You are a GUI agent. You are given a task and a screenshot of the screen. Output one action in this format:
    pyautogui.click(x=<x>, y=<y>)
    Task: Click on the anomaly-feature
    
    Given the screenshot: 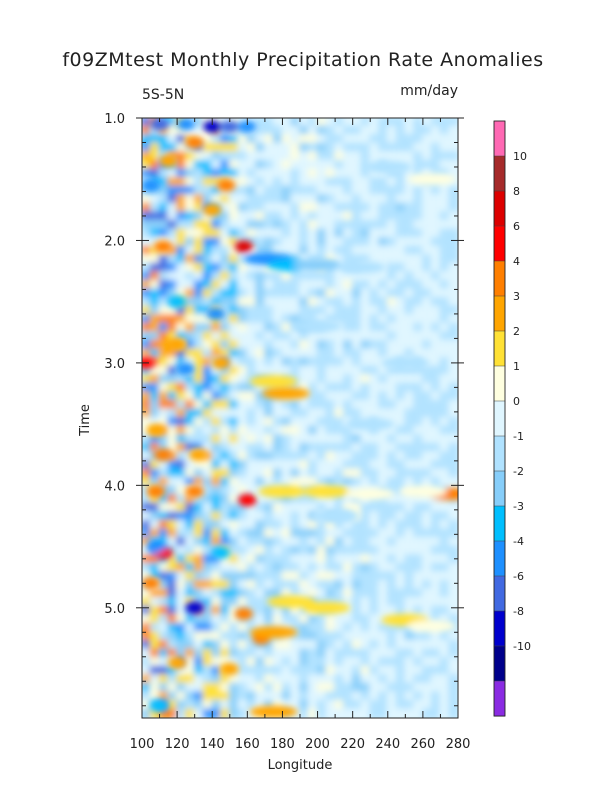 What is the action you would take?
    pyautogui.click(x=285, y=393)
    